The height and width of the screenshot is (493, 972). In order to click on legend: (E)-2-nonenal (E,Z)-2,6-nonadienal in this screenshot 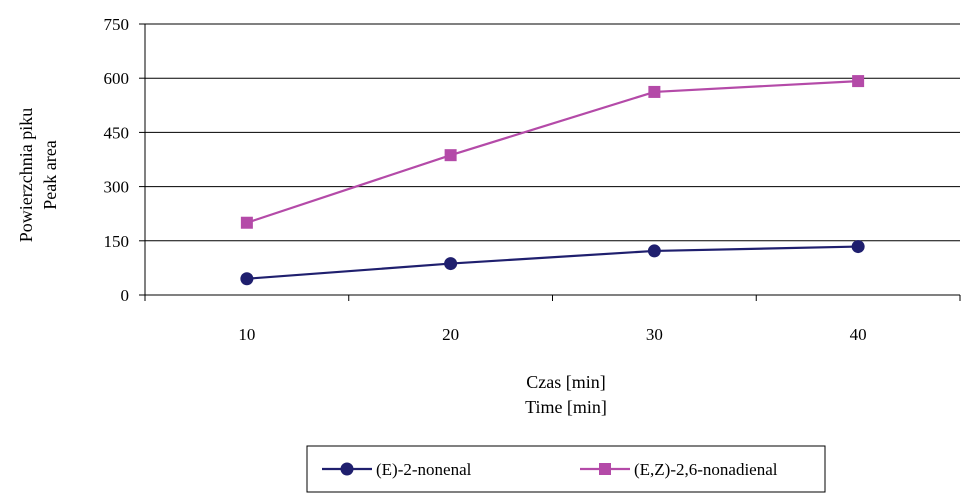, I will do `click(566, 469)`.